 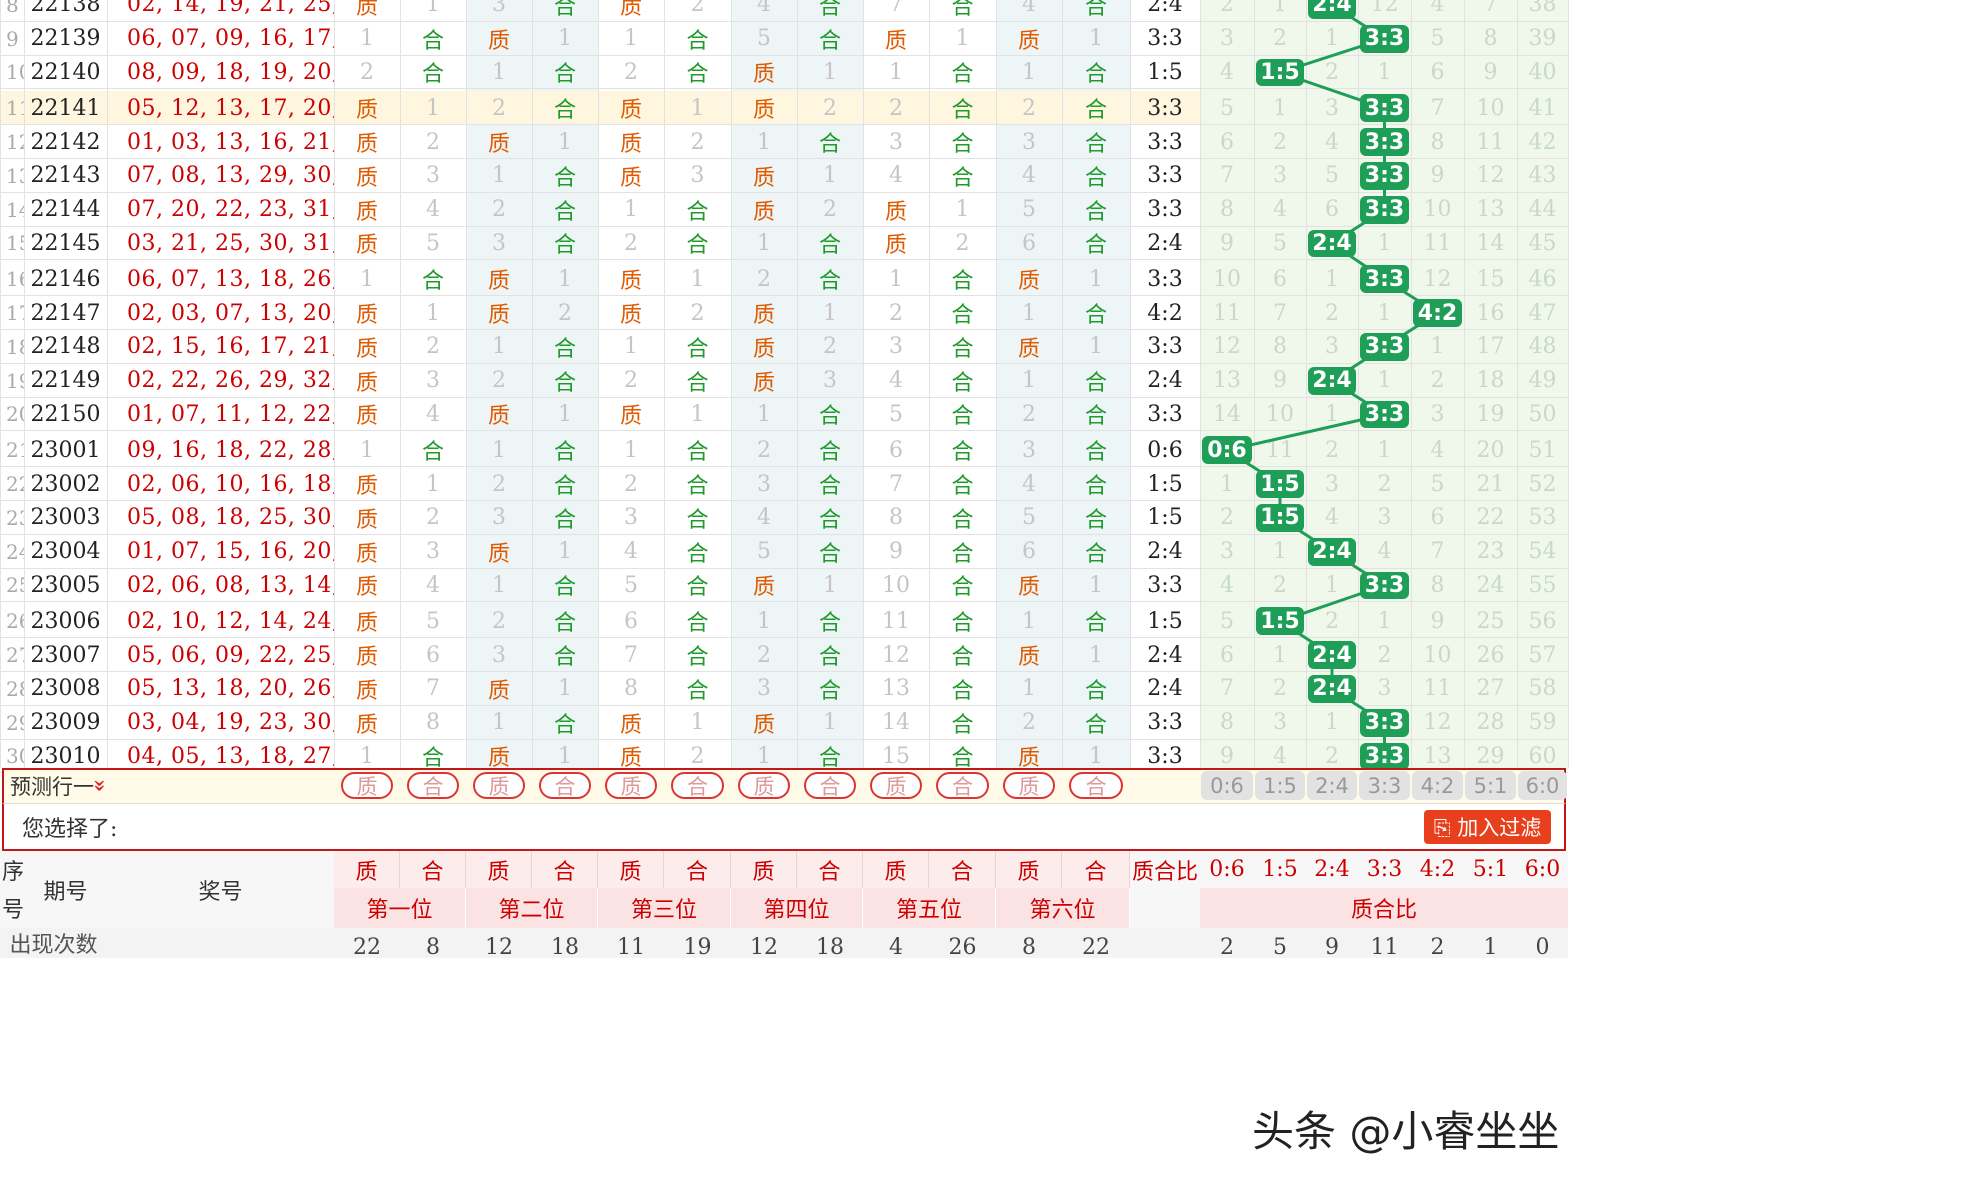 What do you see at coordinates (433, 723) in the screenshot?
I see `position-cell: 8` at bounding box center [433, 723].